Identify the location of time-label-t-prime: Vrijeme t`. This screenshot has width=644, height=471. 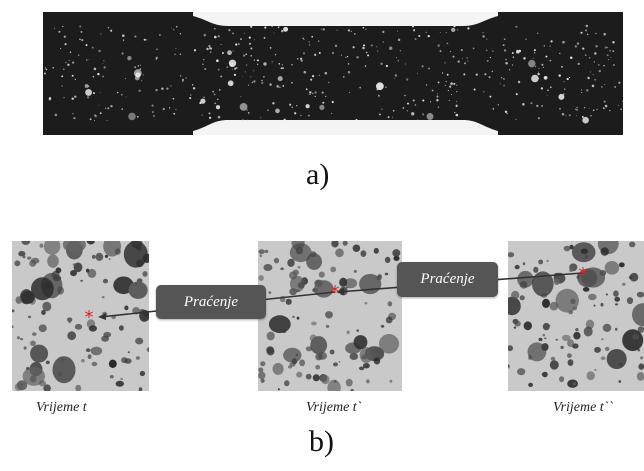
(334, 407).